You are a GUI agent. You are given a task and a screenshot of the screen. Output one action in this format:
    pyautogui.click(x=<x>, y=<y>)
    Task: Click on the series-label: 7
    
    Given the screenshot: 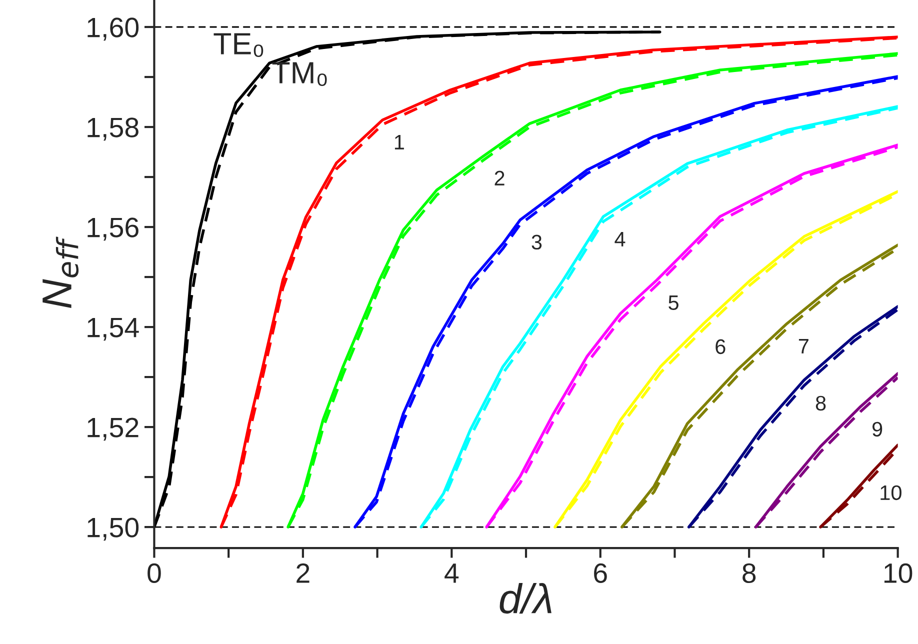 What is the action you would take?
    pyautogui.click(x=803, y=346)
    